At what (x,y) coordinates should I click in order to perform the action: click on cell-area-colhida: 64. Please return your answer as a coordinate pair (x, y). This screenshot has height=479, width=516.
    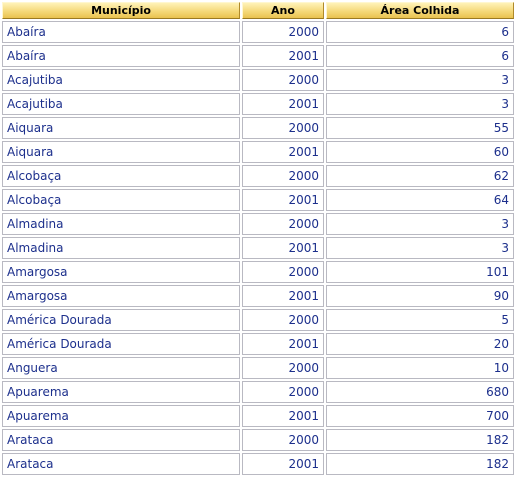
    Looking at the image, I should click on (420, 200).